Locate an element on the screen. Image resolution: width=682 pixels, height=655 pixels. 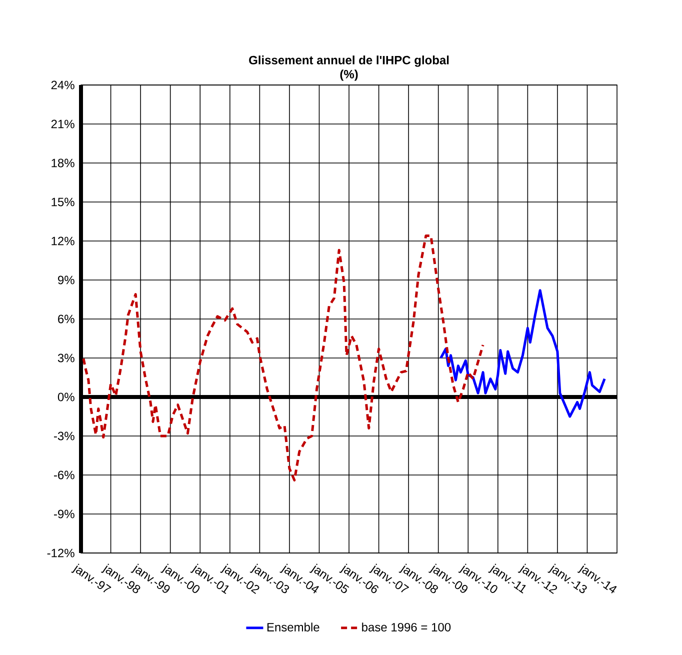
y-tick-label: 9% is located at coordinates (66, 280).